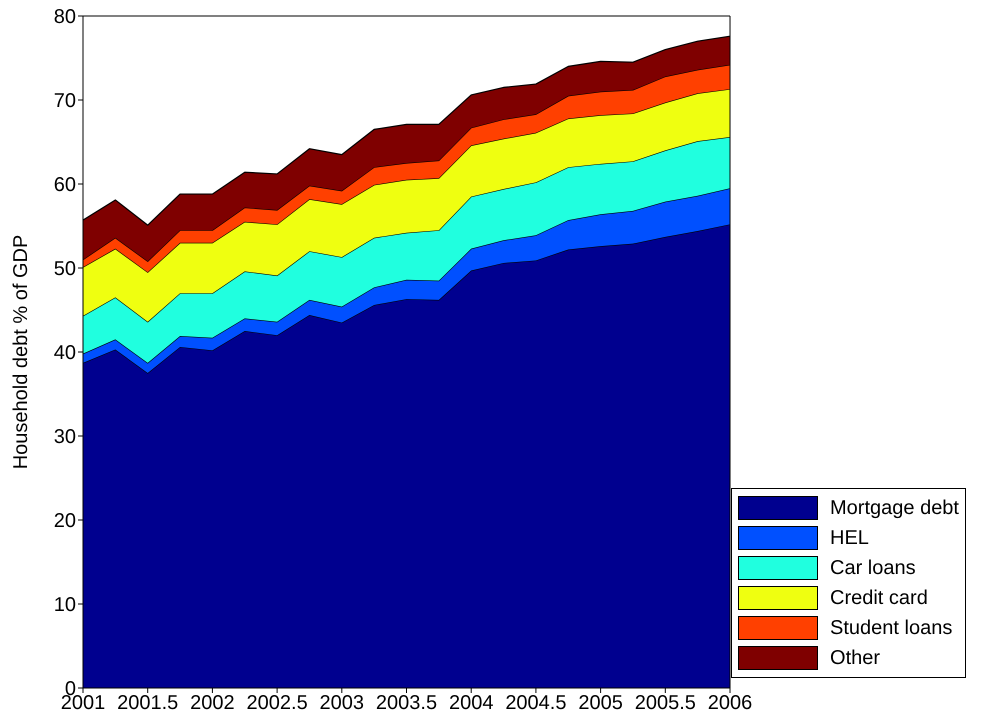  Describe the element at coordinates (212, 703) in the screenshot. I see `x-tick-label: 2002` at that location.